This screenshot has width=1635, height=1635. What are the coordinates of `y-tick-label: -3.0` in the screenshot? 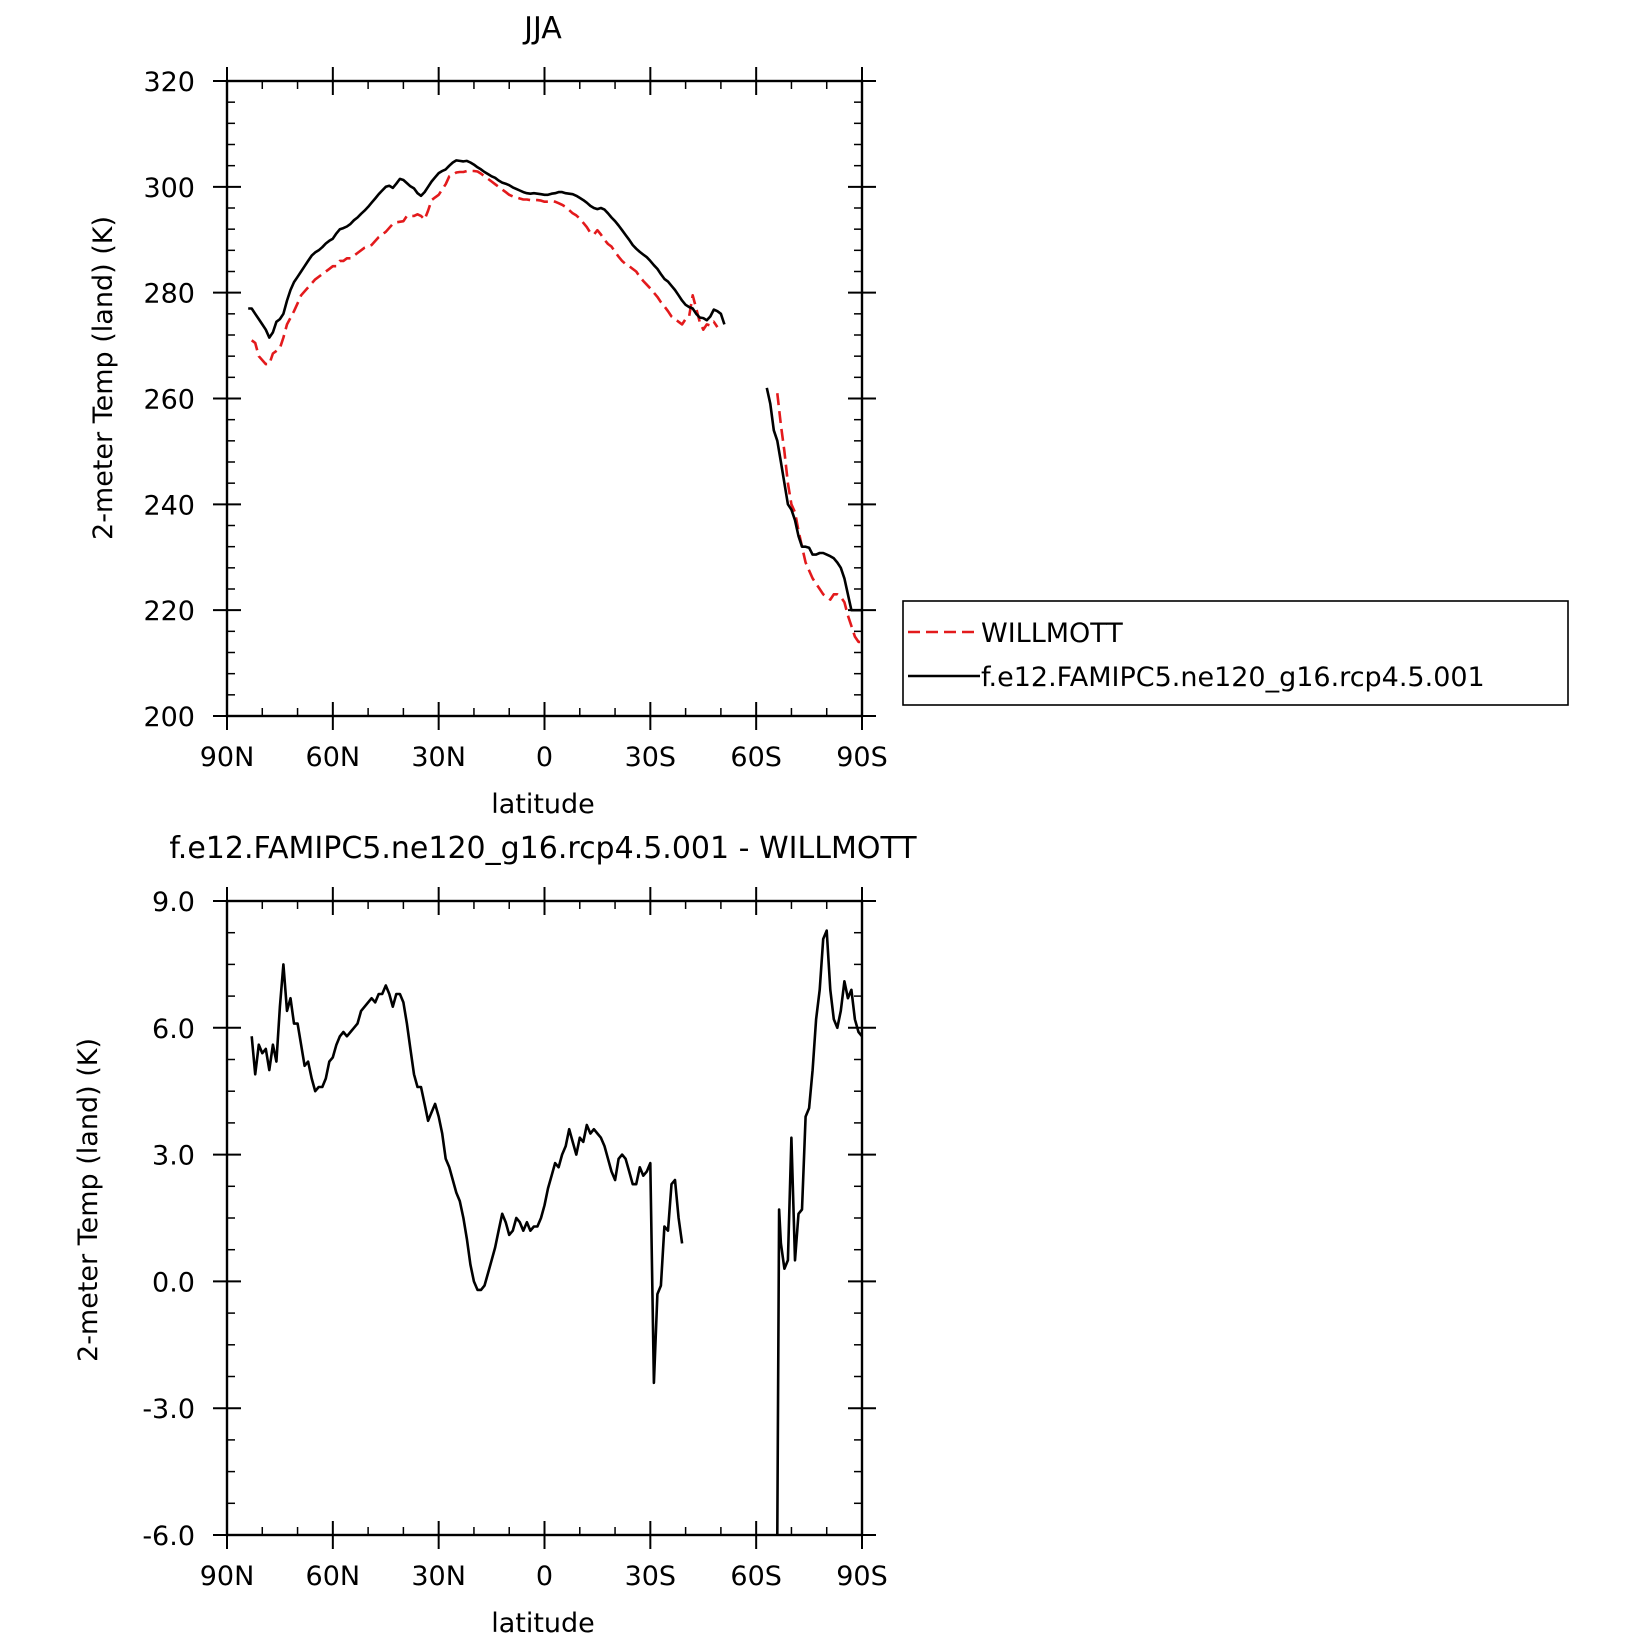 It's located at (168, 1409).